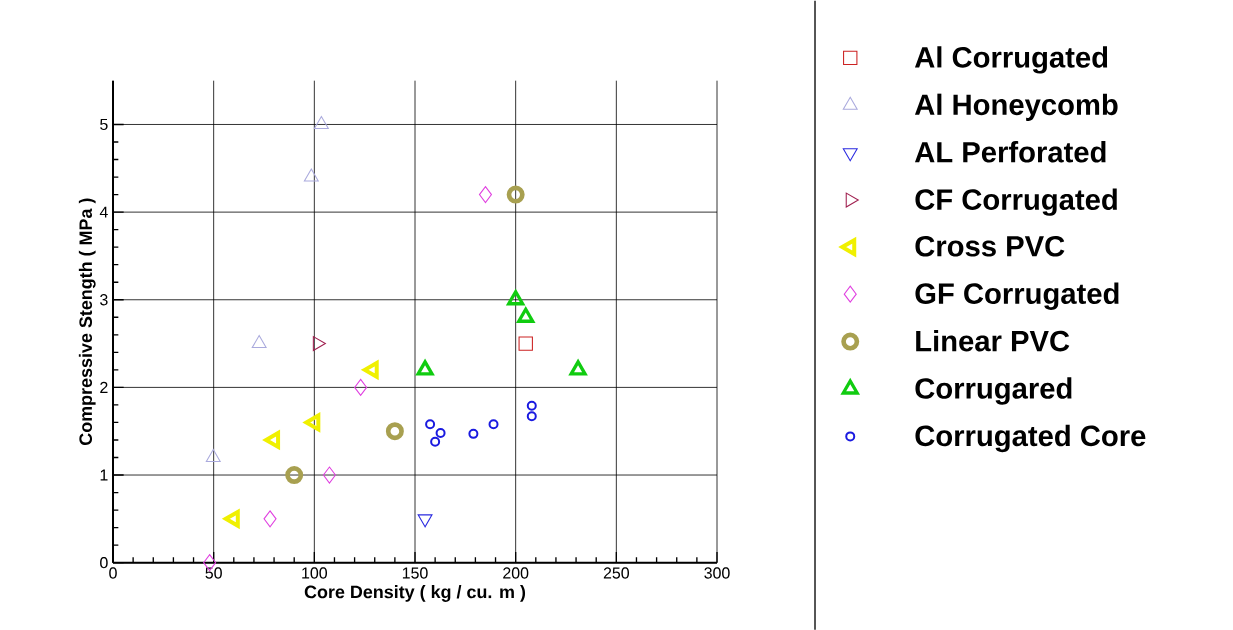 The width and height of the screenshot is (1233, 630). Describe the element at coordinates (415, 573) in the screenshot. I see `x-tick-label: 150` at that location.